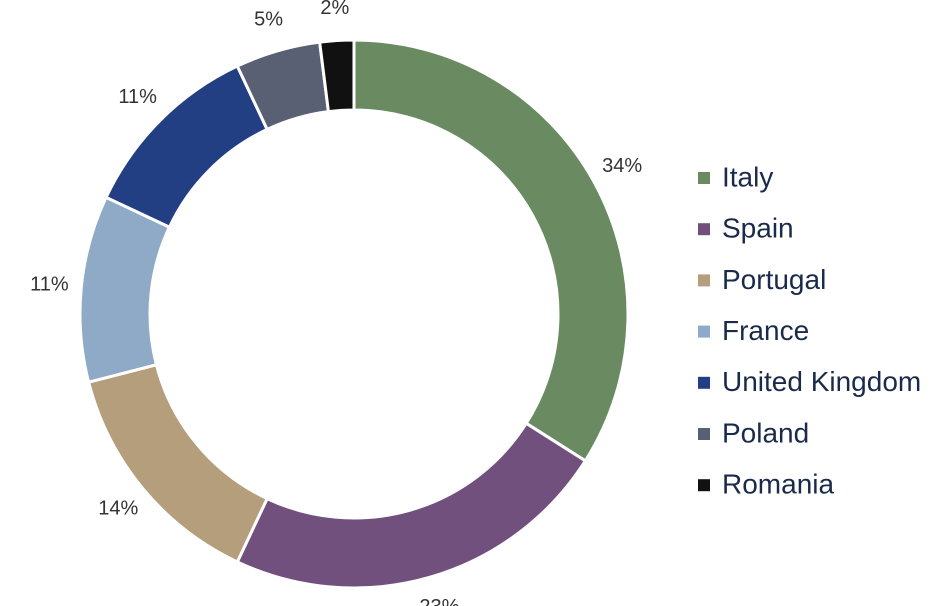  Describe the element at coordinates (765, 432) in the screenshot. I see `legend-label: Poland` at that location.